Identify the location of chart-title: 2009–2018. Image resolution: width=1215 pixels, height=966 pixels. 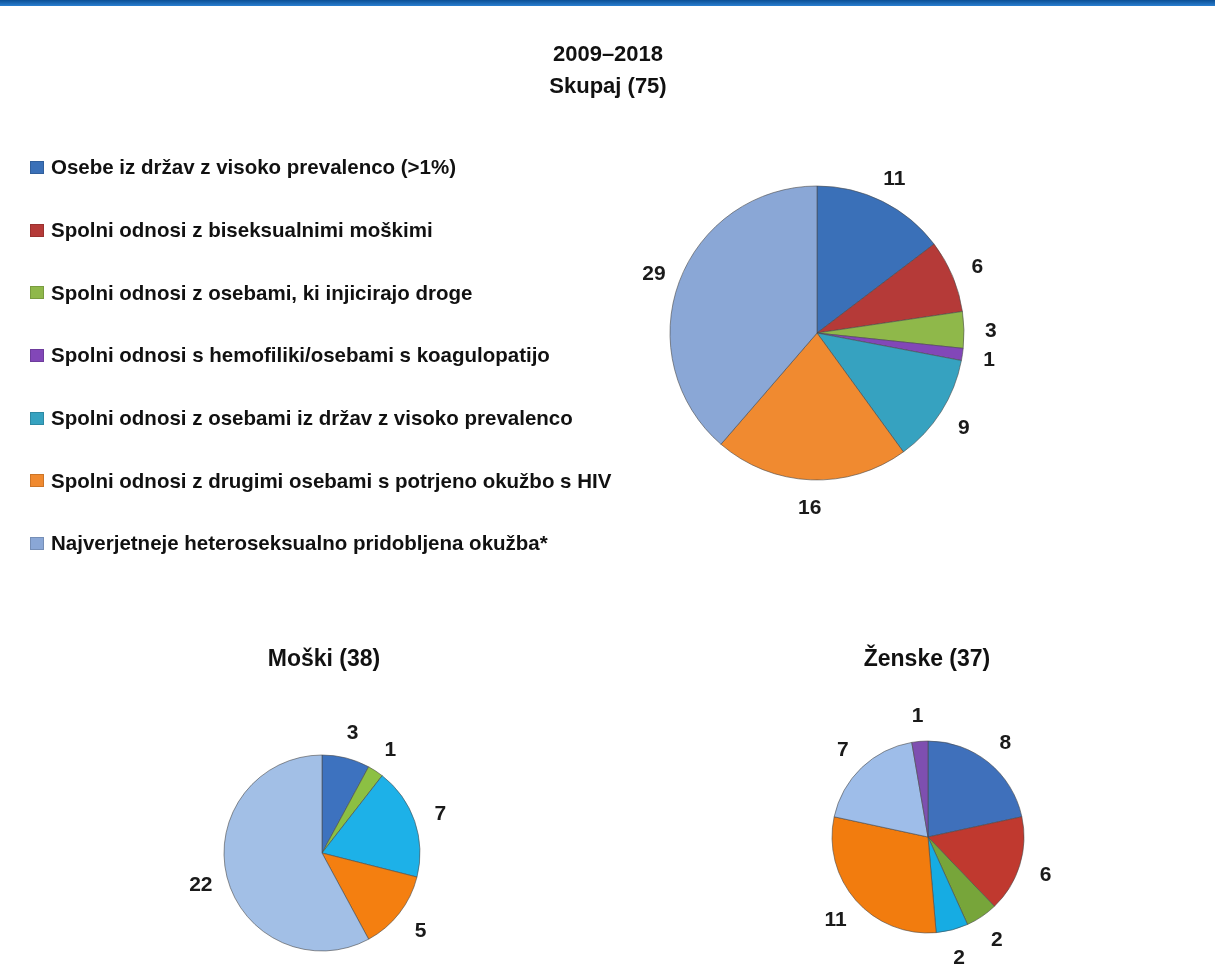
(608, 54).